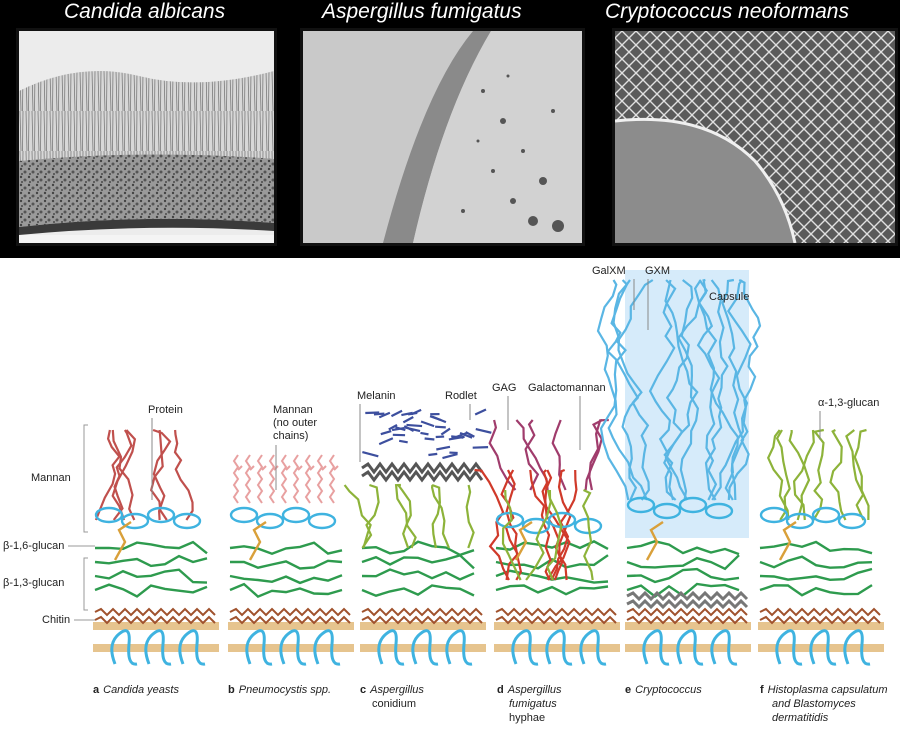 The width and height of the screenshot is (900, 735). I want to click on wall-column-5-chitin, so click(687, 612).